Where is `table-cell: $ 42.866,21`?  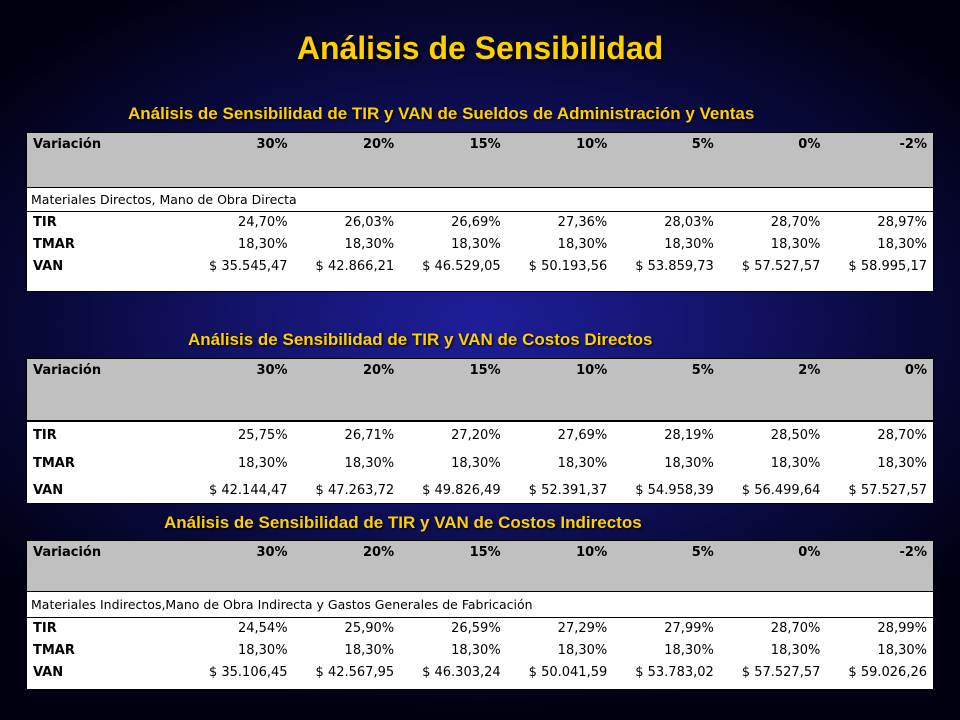
table-cell: $ 42.866,21 is located at coordinates (355, 266).